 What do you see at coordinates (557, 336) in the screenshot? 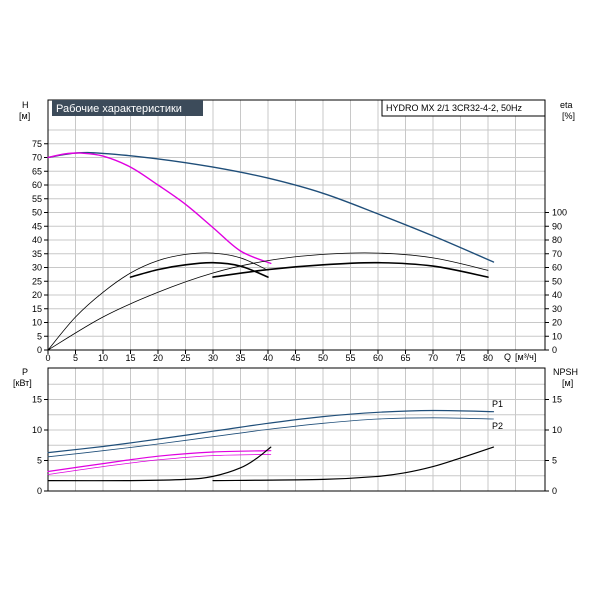
I see `eta-tick-label: 10` at bounding box center [557, 336].